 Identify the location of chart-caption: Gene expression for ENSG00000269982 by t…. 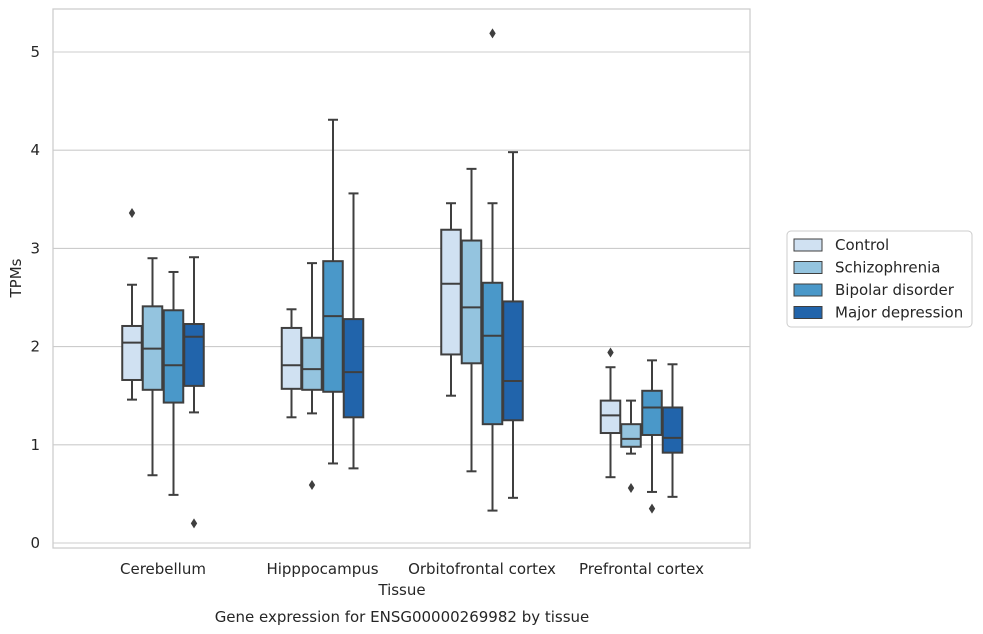
(402, 617).